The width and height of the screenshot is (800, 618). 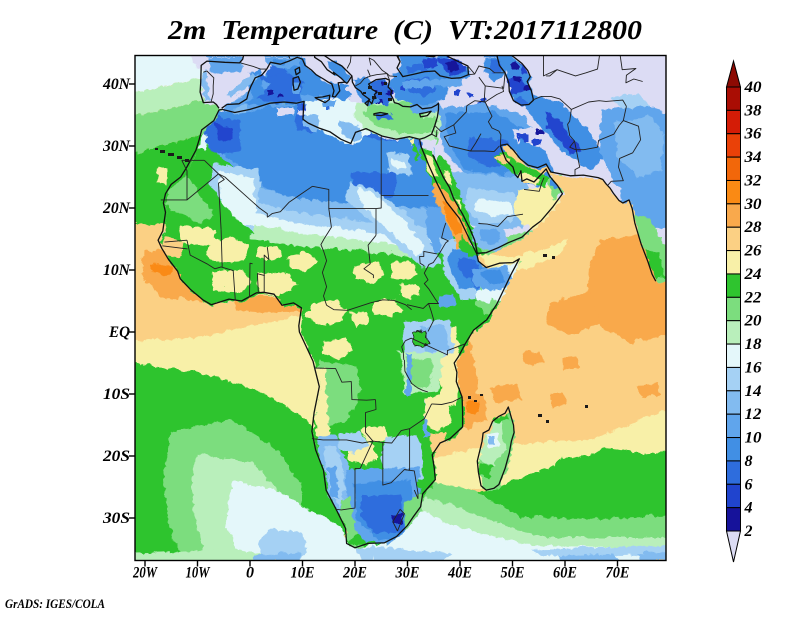 I want to click on svg-text: 8, so click(x=749, y=461).